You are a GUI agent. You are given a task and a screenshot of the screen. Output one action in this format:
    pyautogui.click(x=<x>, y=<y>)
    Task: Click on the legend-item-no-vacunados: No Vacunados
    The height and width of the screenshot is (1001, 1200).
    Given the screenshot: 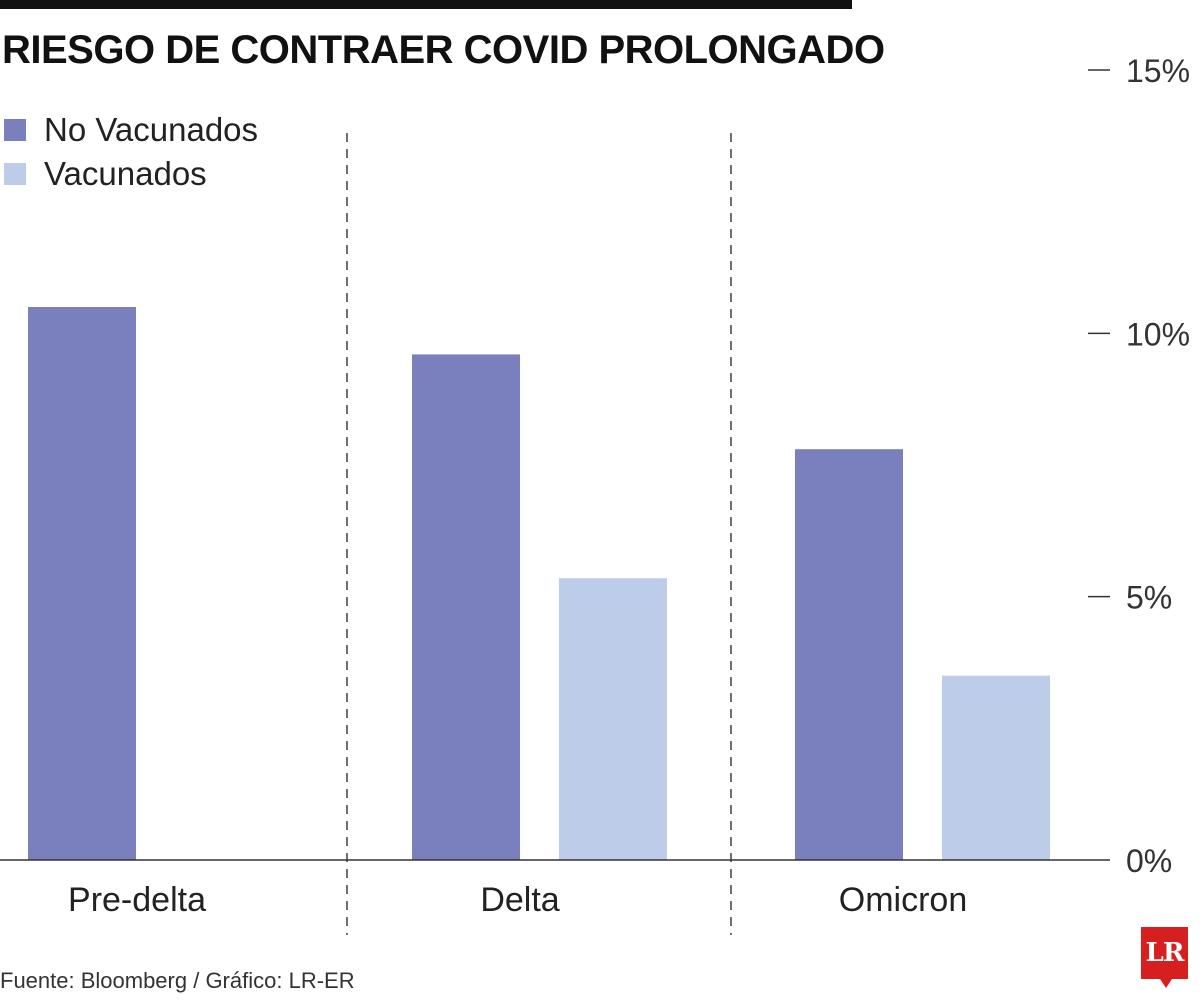 What is the action you would take?
    pyautogui.click(x=131, y=130)
    